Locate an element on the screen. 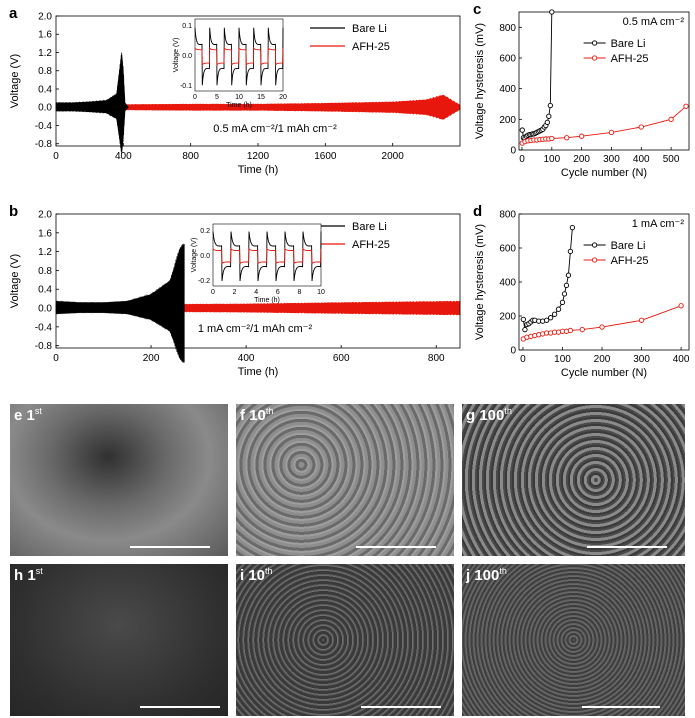  series-line-bare-li is located at coordinates (537, 75).